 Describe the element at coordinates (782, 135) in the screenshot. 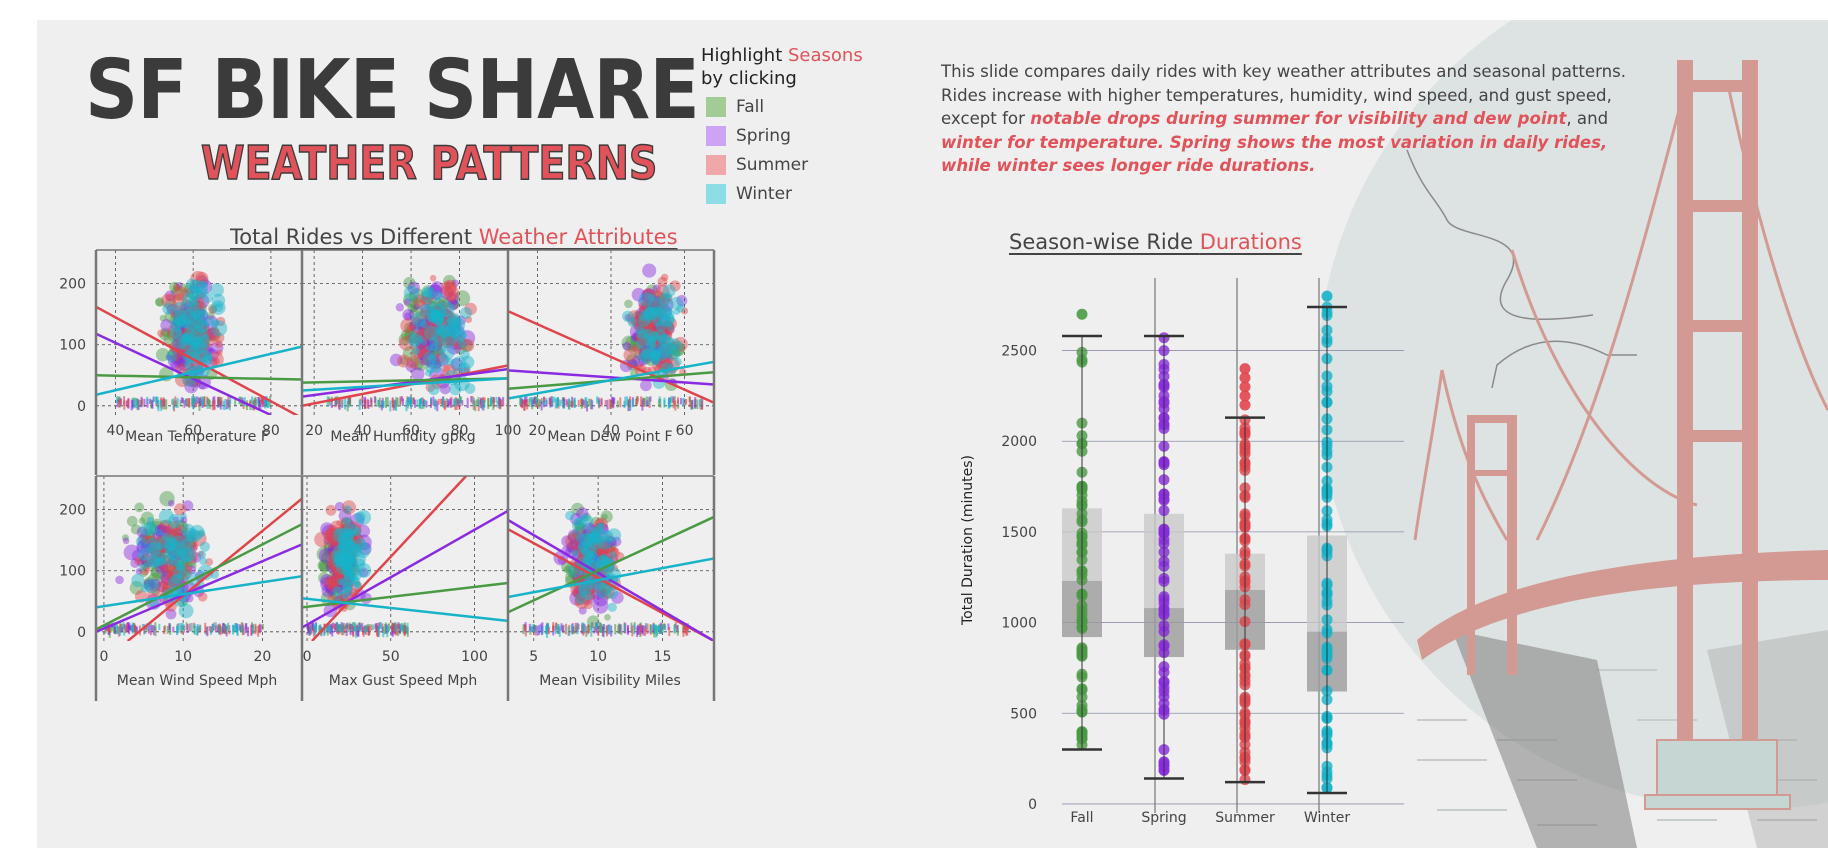

I see `legend-item-spring: Spring` at that location.